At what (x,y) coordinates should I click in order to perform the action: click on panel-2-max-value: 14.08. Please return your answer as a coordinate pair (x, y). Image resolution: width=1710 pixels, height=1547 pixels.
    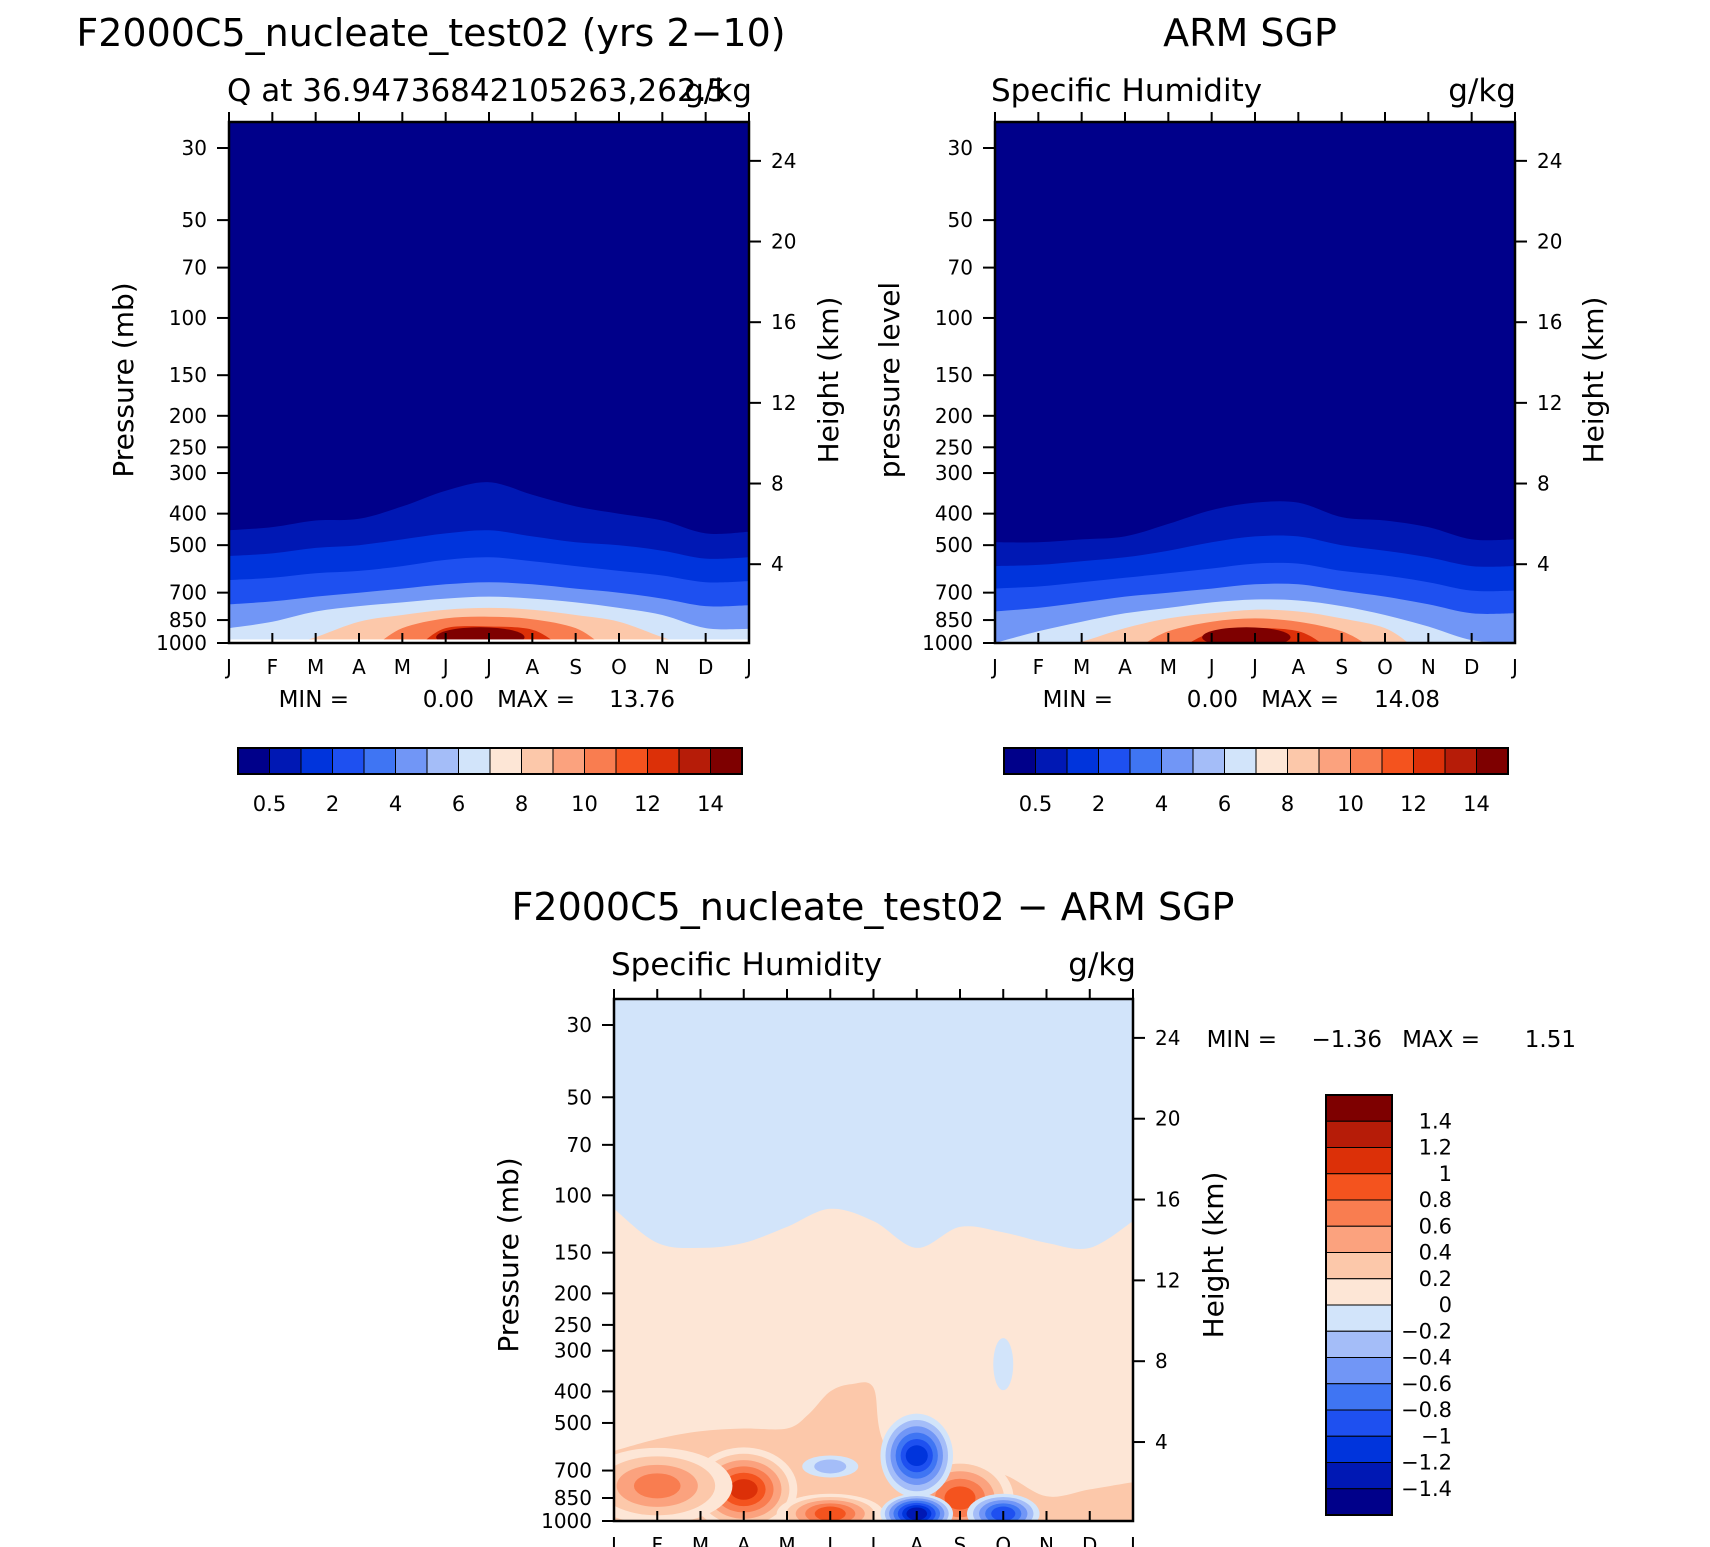
    Looking at the image, I should click on (1407, 700).